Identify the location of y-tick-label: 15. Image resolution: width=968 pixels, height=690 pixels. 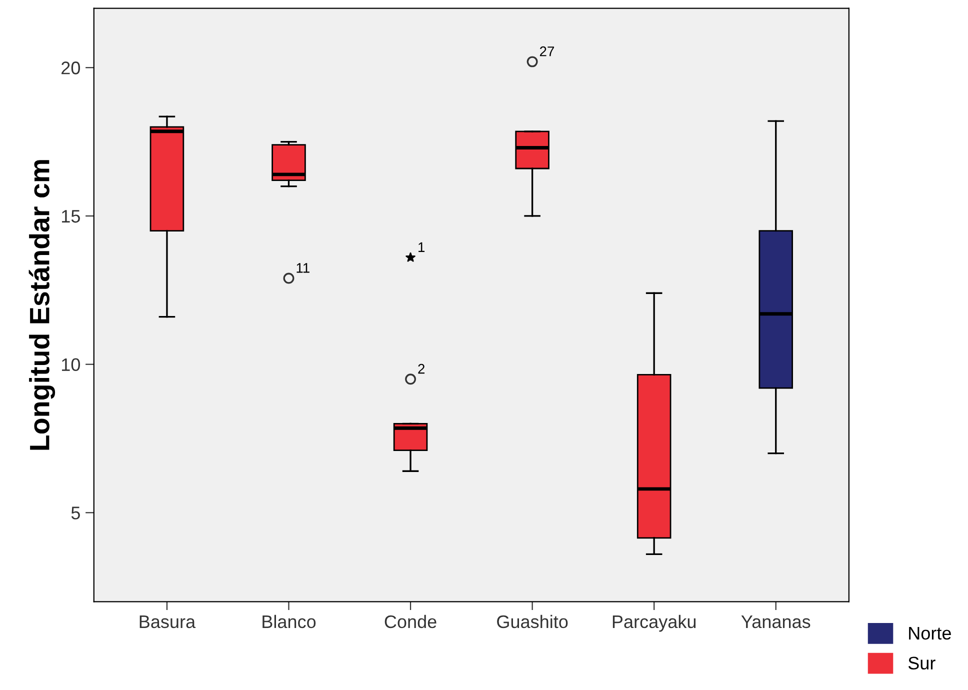
(71, 216).